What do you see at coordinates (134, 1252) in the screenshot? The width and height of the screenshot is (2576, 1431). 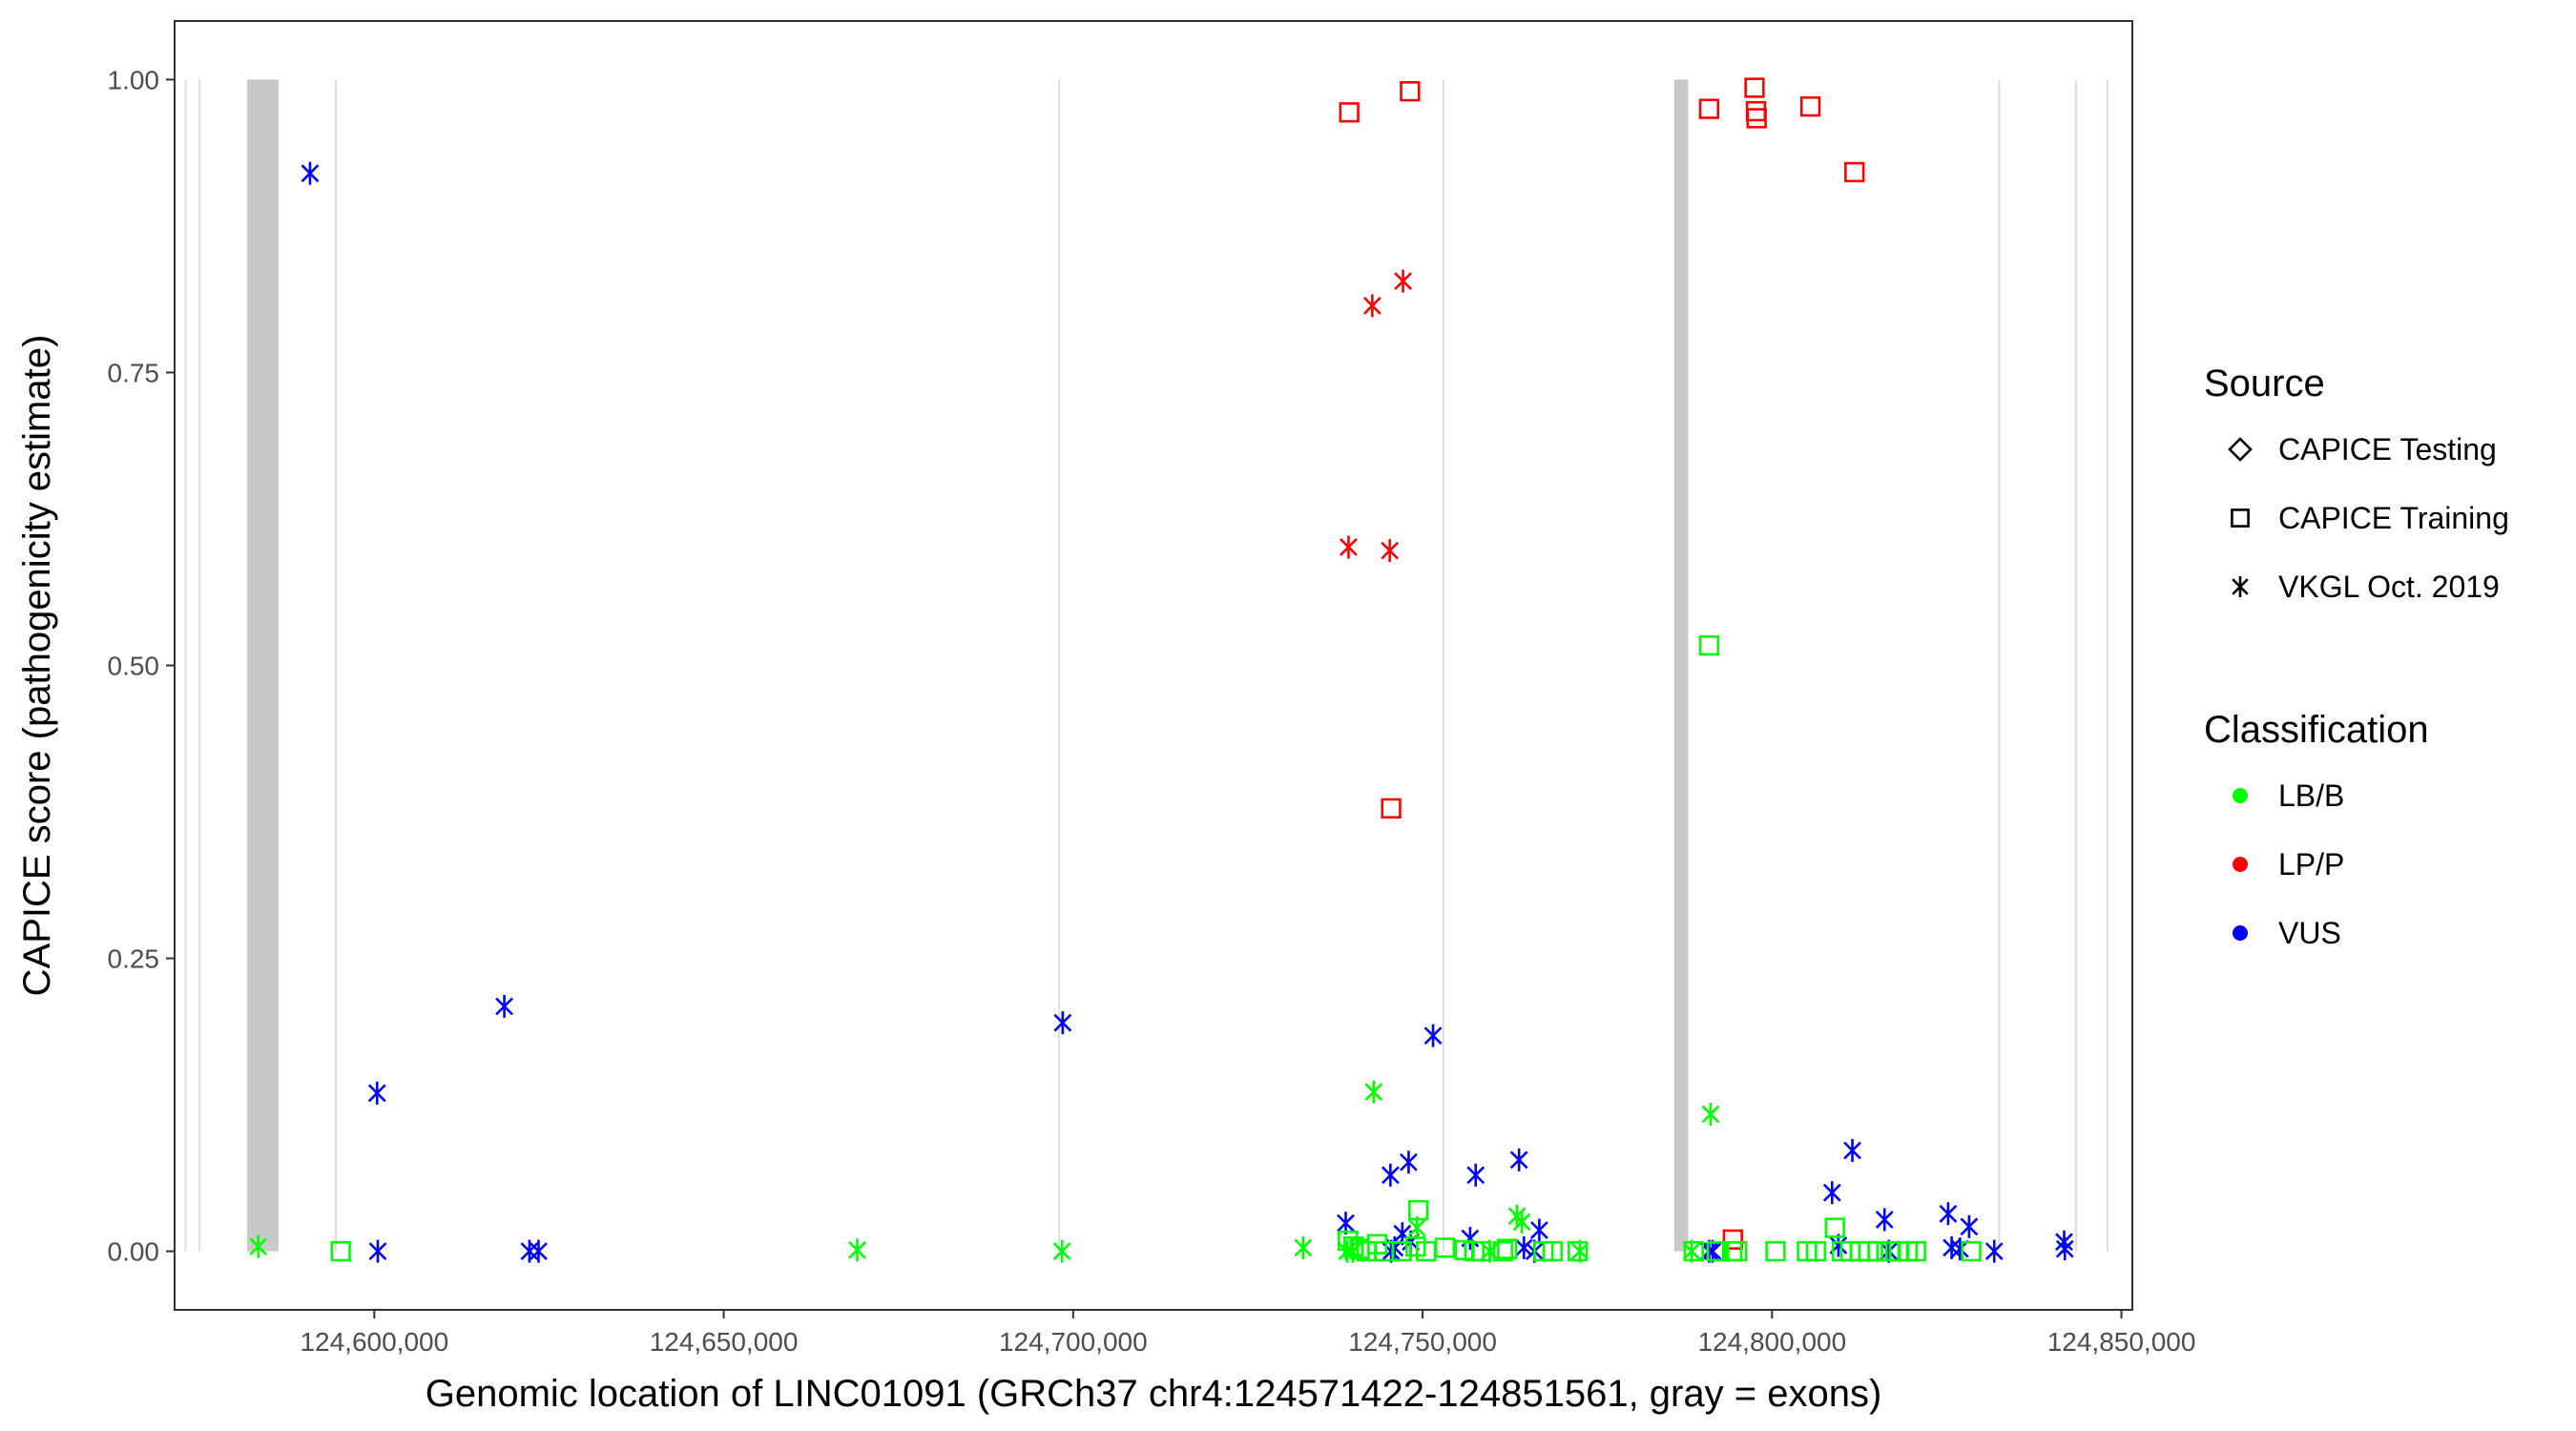 I see `y-tick-label: 0.00` at bounding box center [134, 1252].